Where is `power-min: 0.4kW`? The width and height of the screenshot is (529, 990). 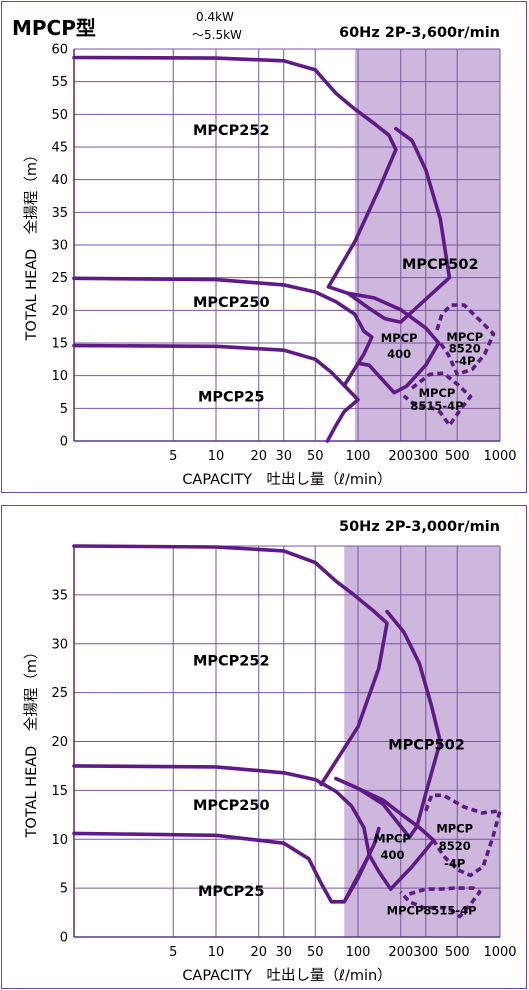 power-min: 0.4kW is located at coordinates (215, 17).